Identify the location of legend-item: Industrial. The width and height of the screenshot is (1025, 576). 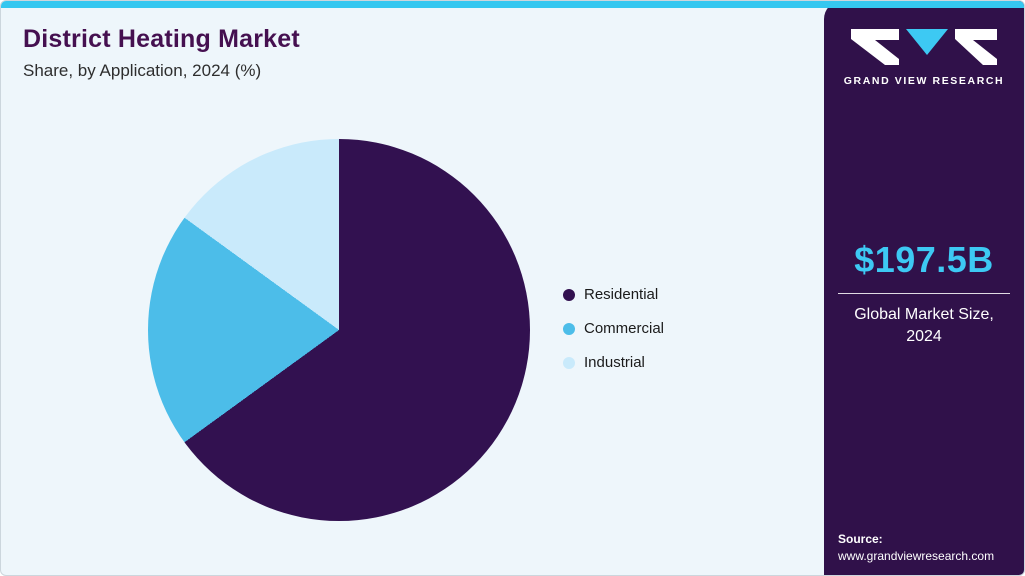
(613, 362).